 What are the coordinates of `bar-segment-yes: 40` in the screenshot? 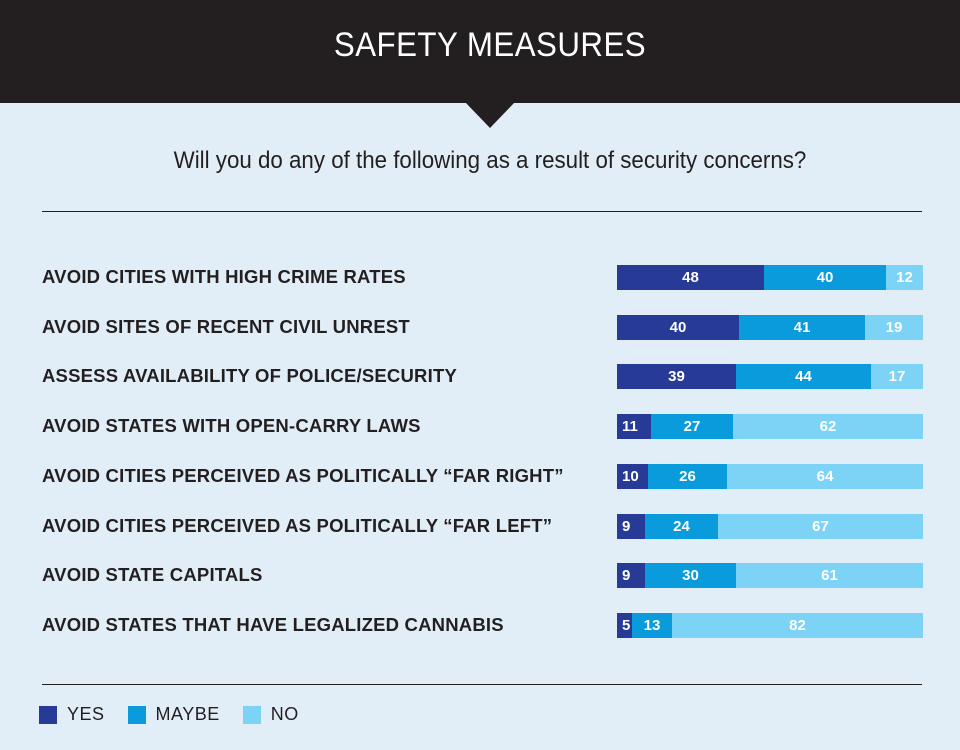 It's located at (678, 327).